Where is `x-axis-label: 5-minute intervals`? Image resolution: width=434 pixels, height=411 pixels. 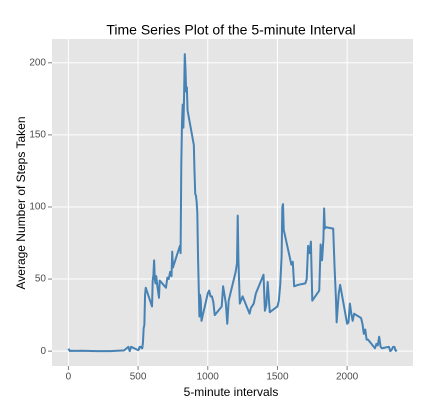 x-axis-label: 5-minute intervals is located at coordinates (231, 392).